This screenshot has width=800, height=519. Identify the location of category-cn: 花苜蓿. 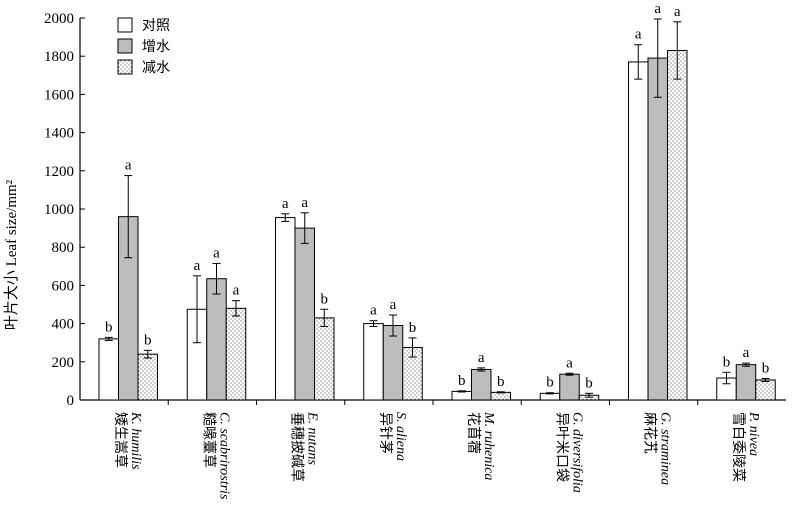
(473, 433).